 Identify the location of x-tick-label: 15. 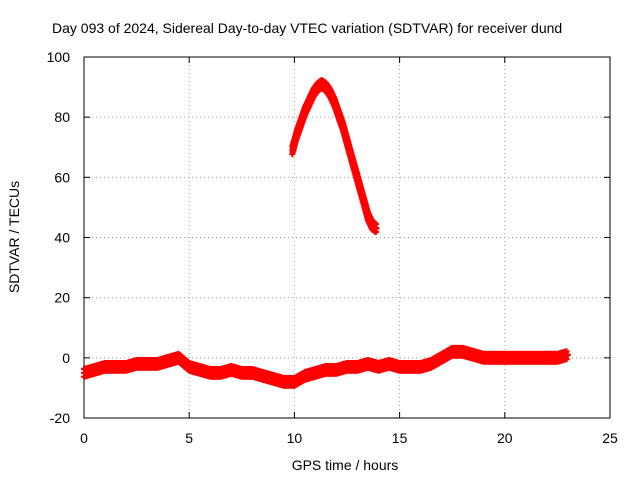
(400, 438).